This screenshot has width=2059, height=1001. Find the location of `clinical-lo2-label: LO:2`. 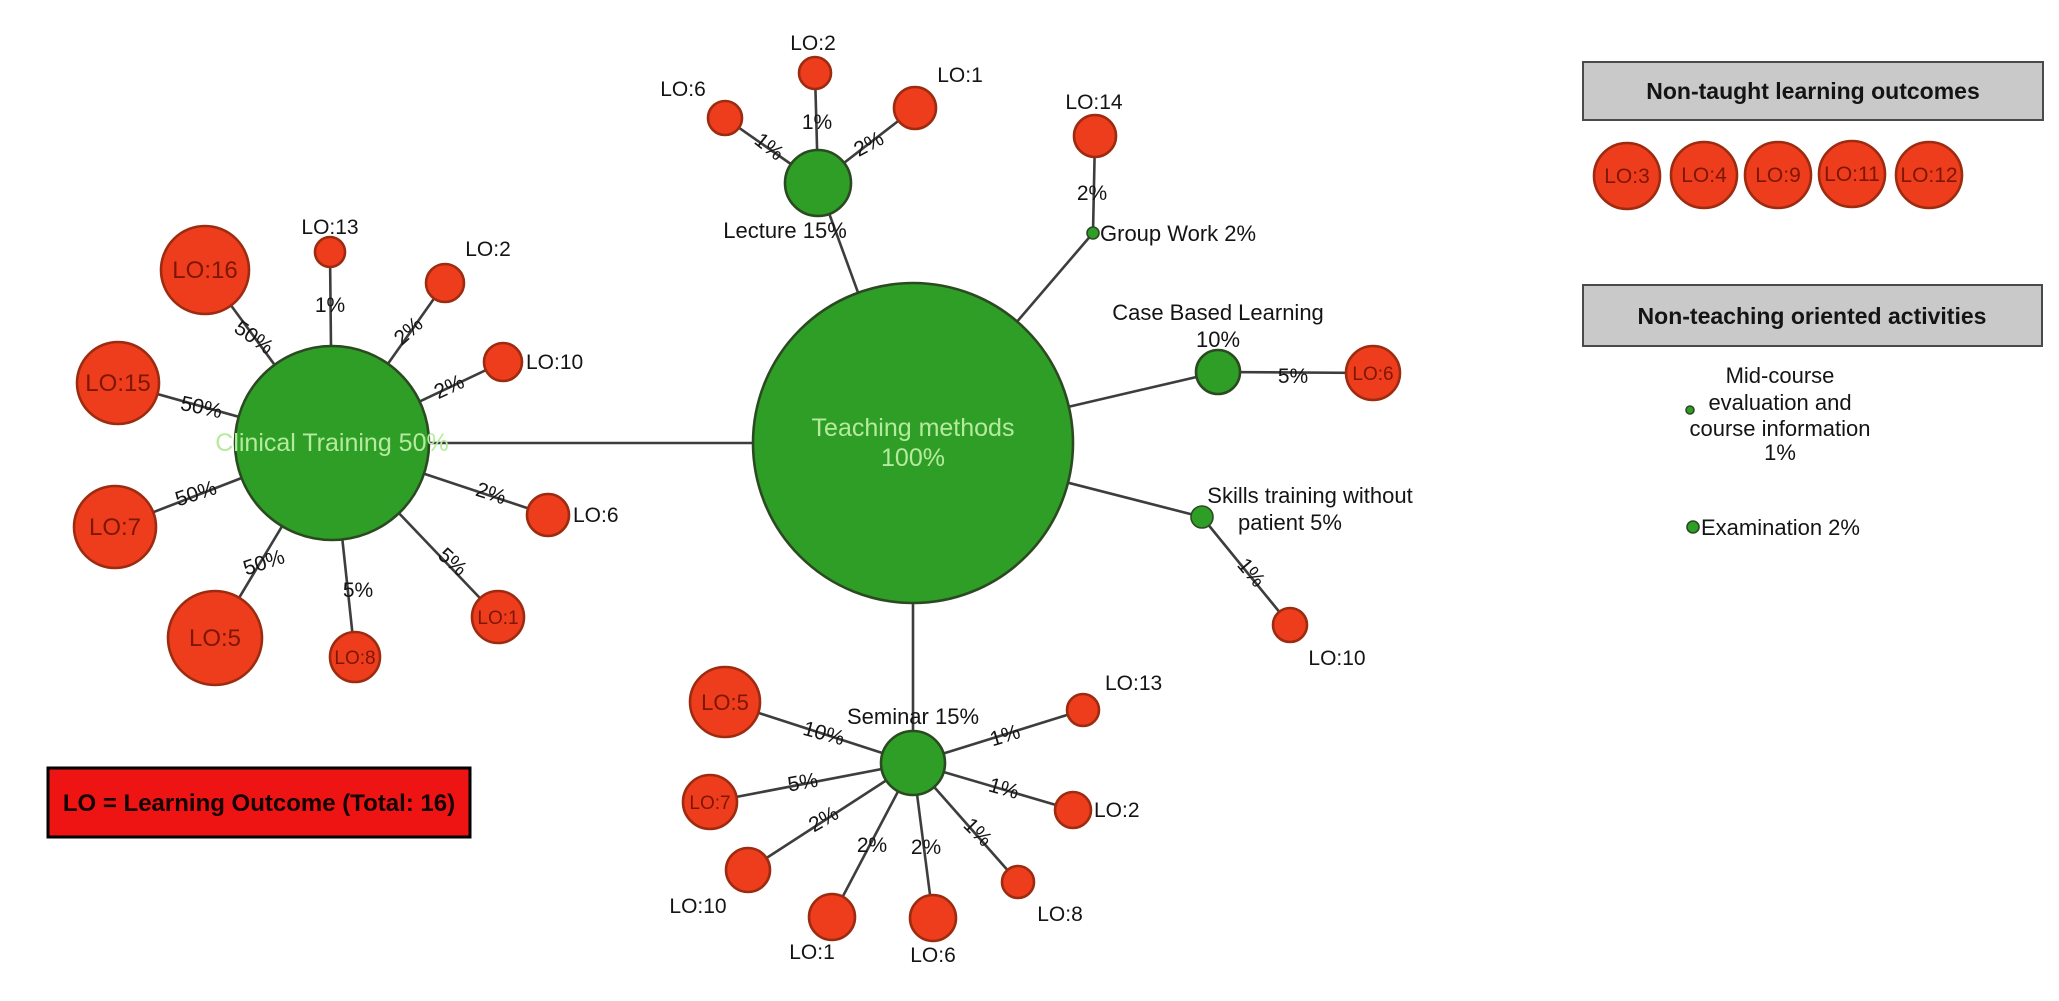

clinical-lo2-label: LO:2 is located at coordinates (488, 249).